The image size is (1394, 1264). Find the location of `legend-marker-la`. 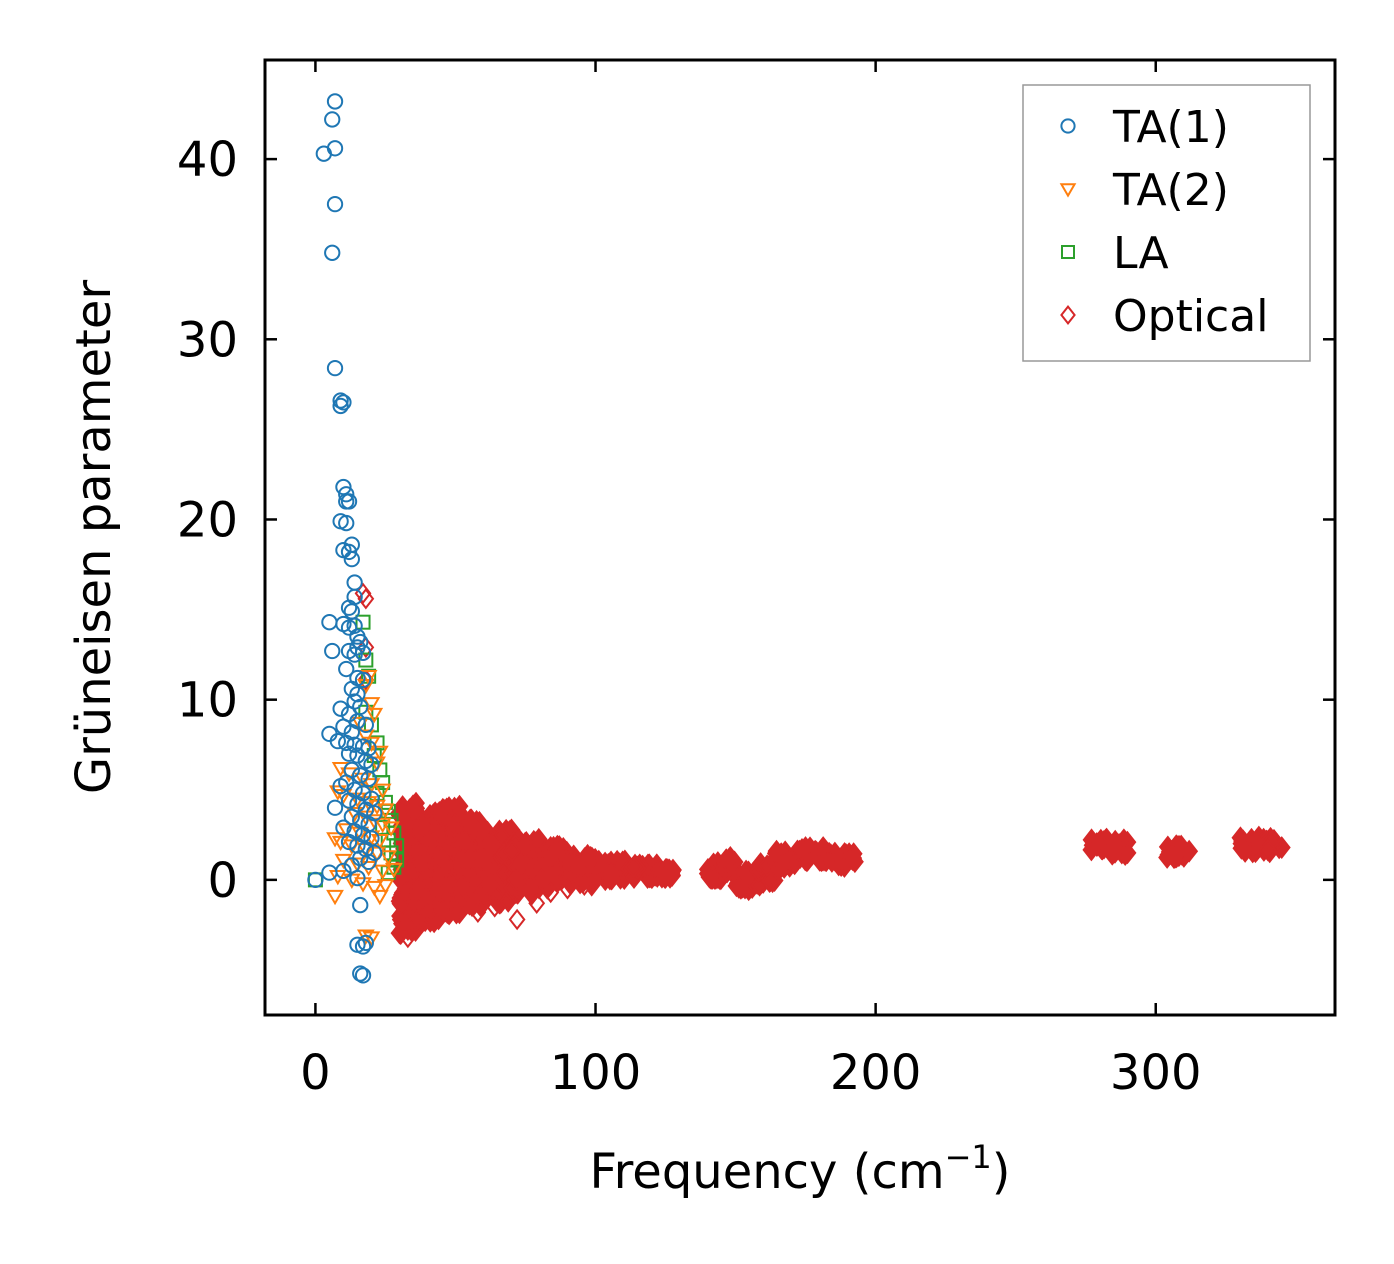

legend-marker-la is located at coordinates (1068, 252).